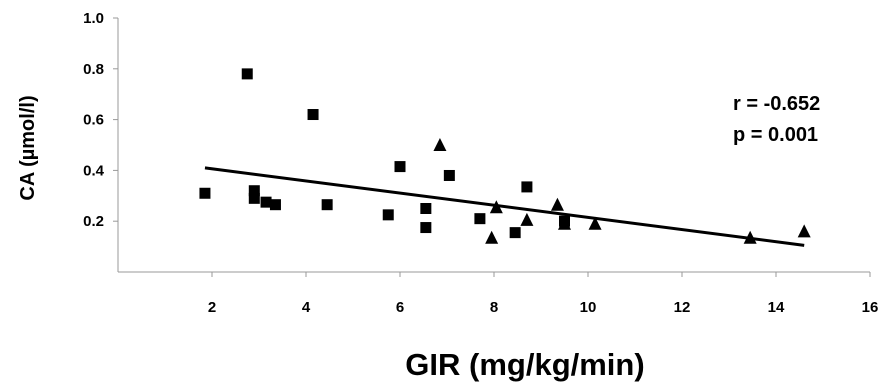 The image size is (886, 388). Describe the element at coordinates (870, 307) in the screenshot. I see `x-tick-label: 16` at that location.